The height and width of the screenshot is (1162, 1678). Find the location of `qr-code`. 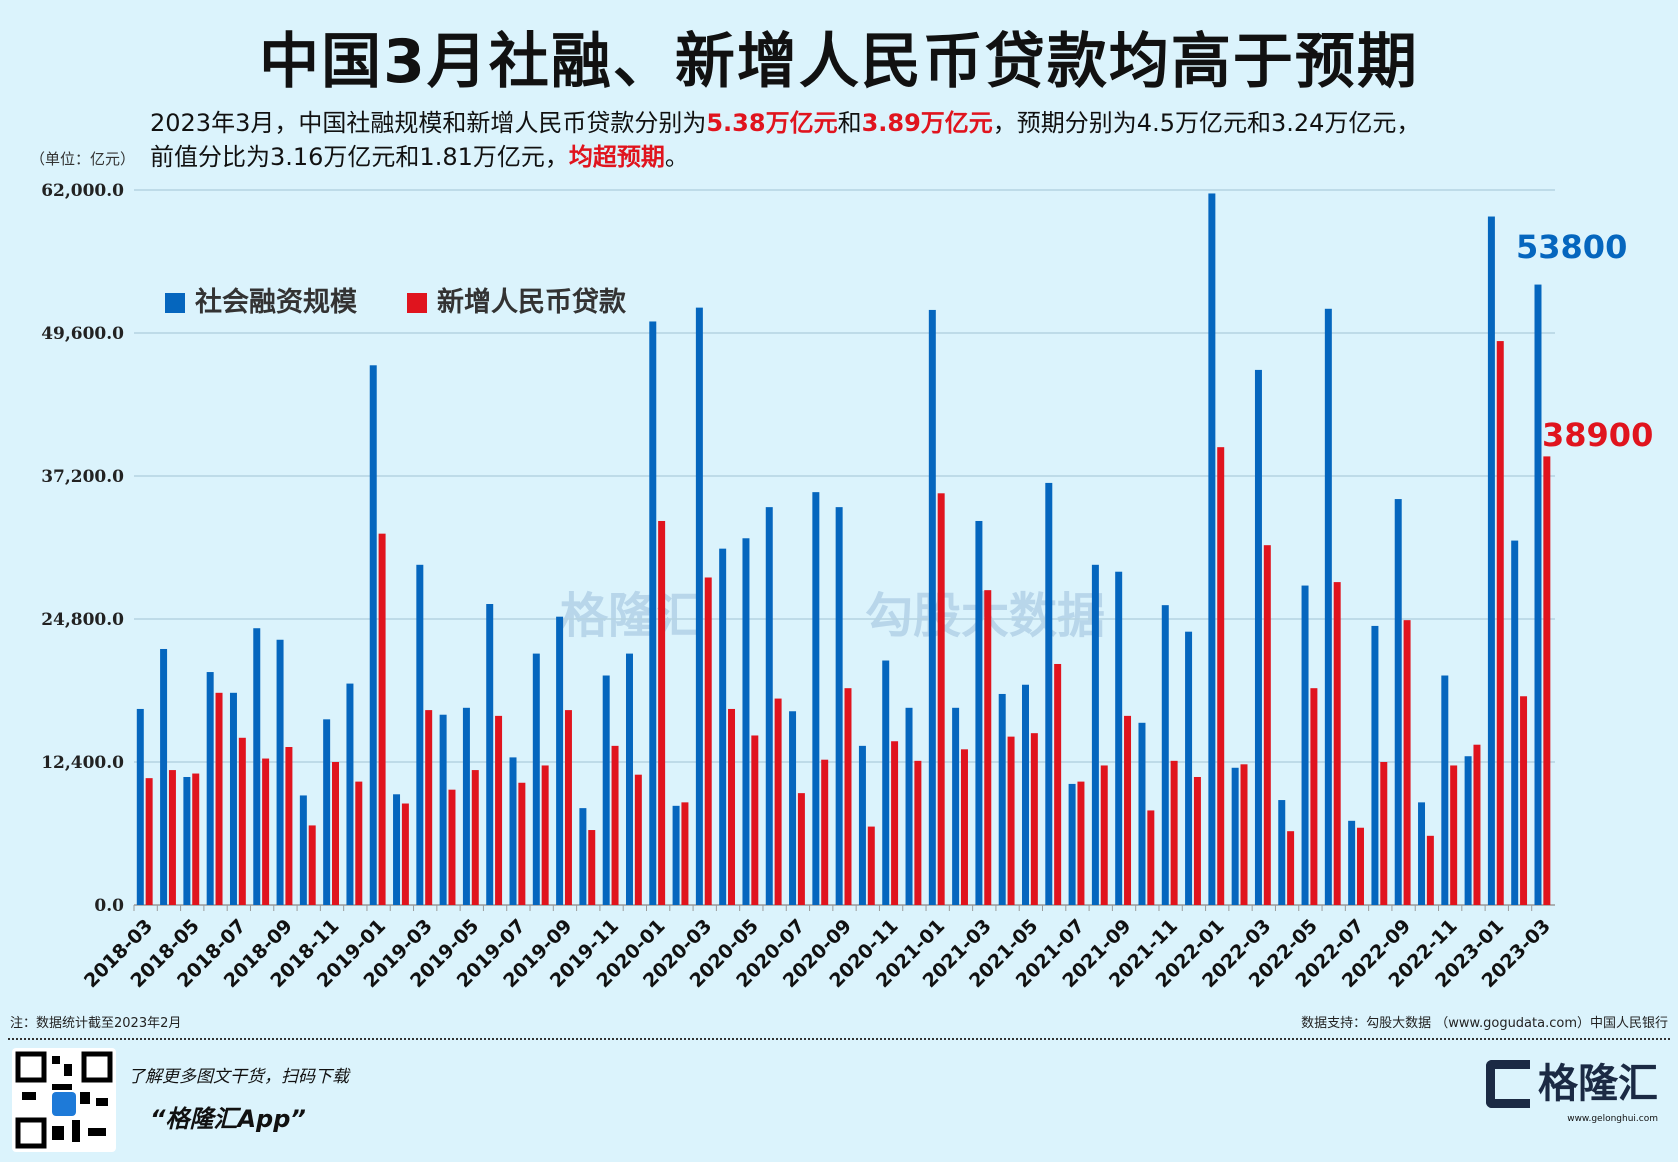

qr-code is located at coordinates (64, 1100).